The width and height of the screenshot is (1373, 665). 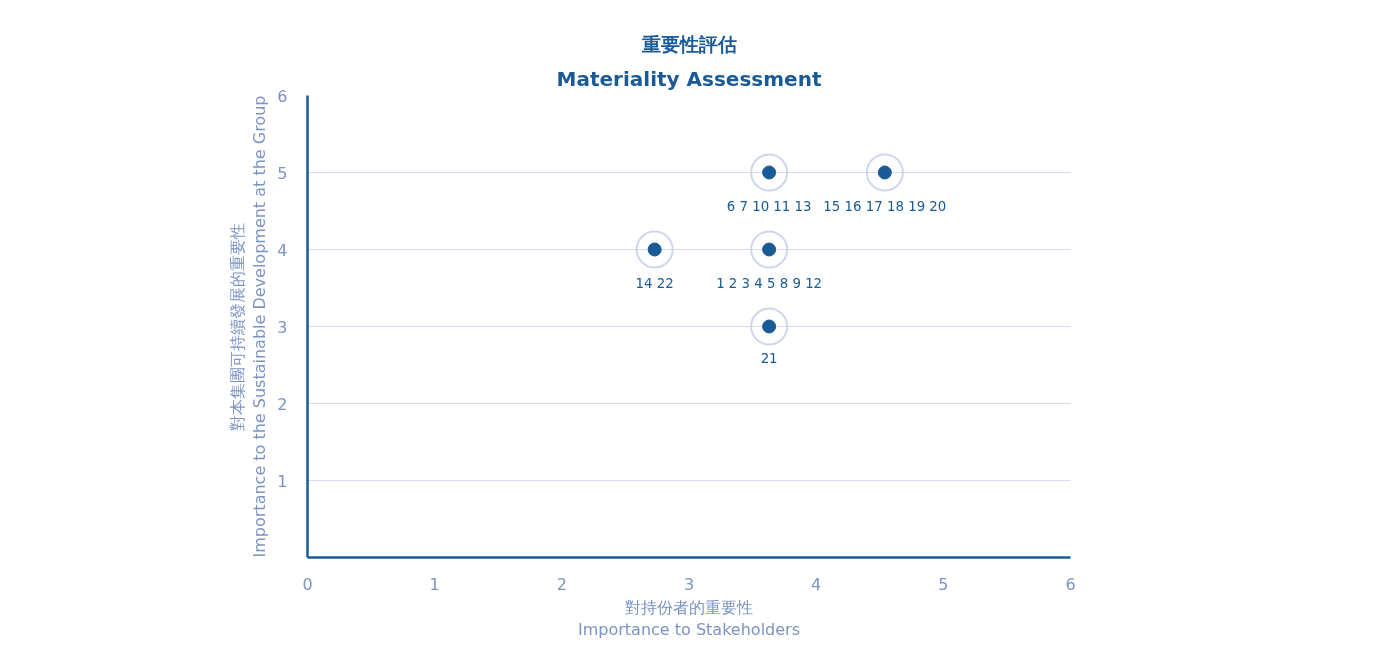 What do you see at coordinates (885, 206) in the screenshot?
I see `annotation: 15 16 17 18 19 20` at bounding box center [885, 206].